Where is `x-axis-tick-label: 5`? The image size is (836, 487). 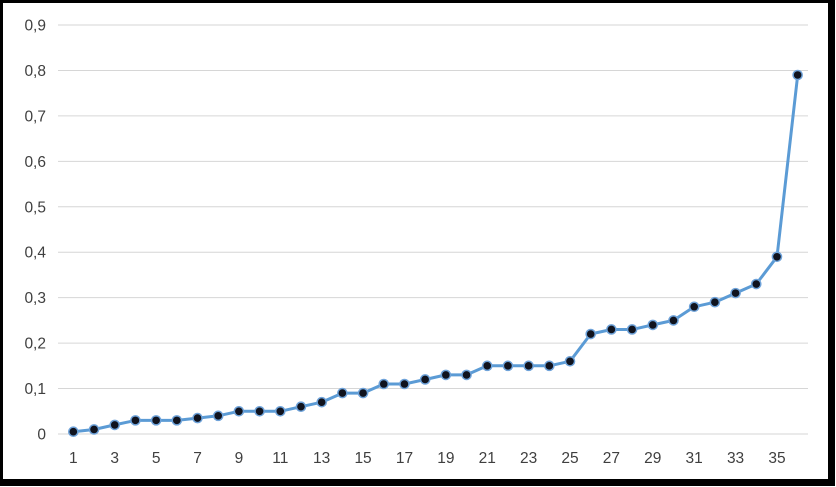
x-axis-tick-label: 5 is located at coordinates (156, 458).